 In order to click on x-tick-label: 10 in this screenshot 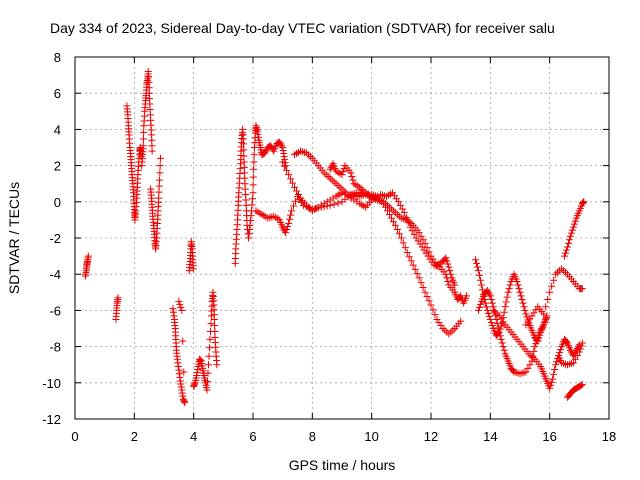, I will do `click(371, 436)`.